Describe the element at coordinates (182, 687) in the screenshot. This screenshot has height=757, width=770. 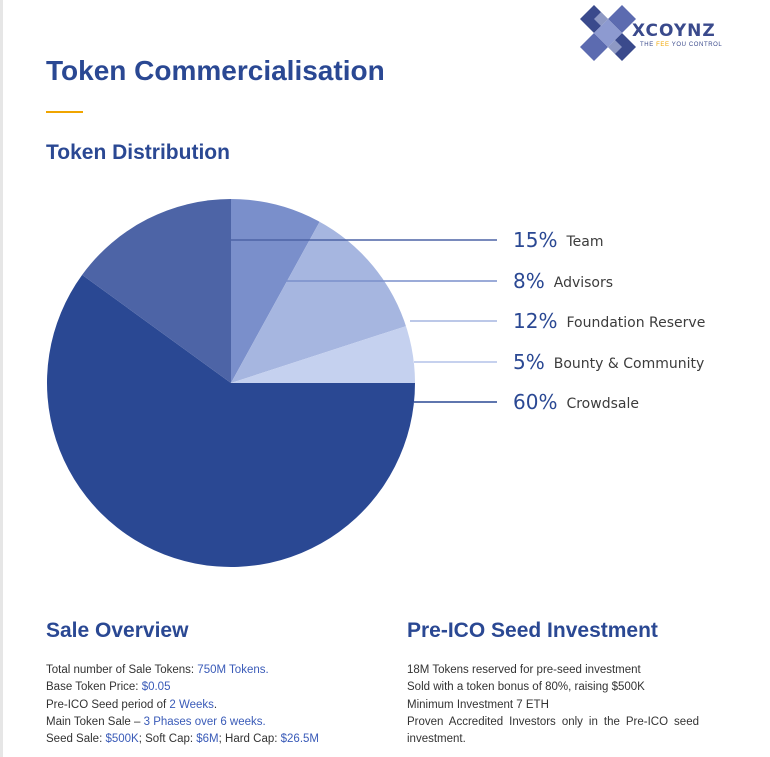
I see `sale-overview-line: Base Token Price: $0.05` at that location.